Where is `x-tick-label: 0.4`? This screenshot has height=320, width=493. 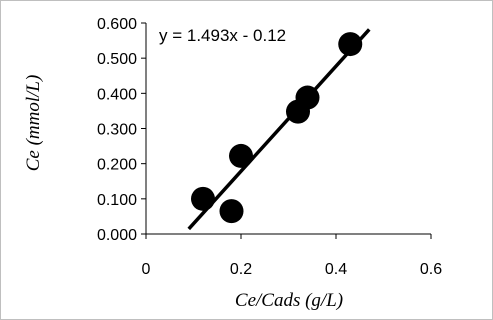
x-tick-label: 0.4 is located at coordinates (336, 269).